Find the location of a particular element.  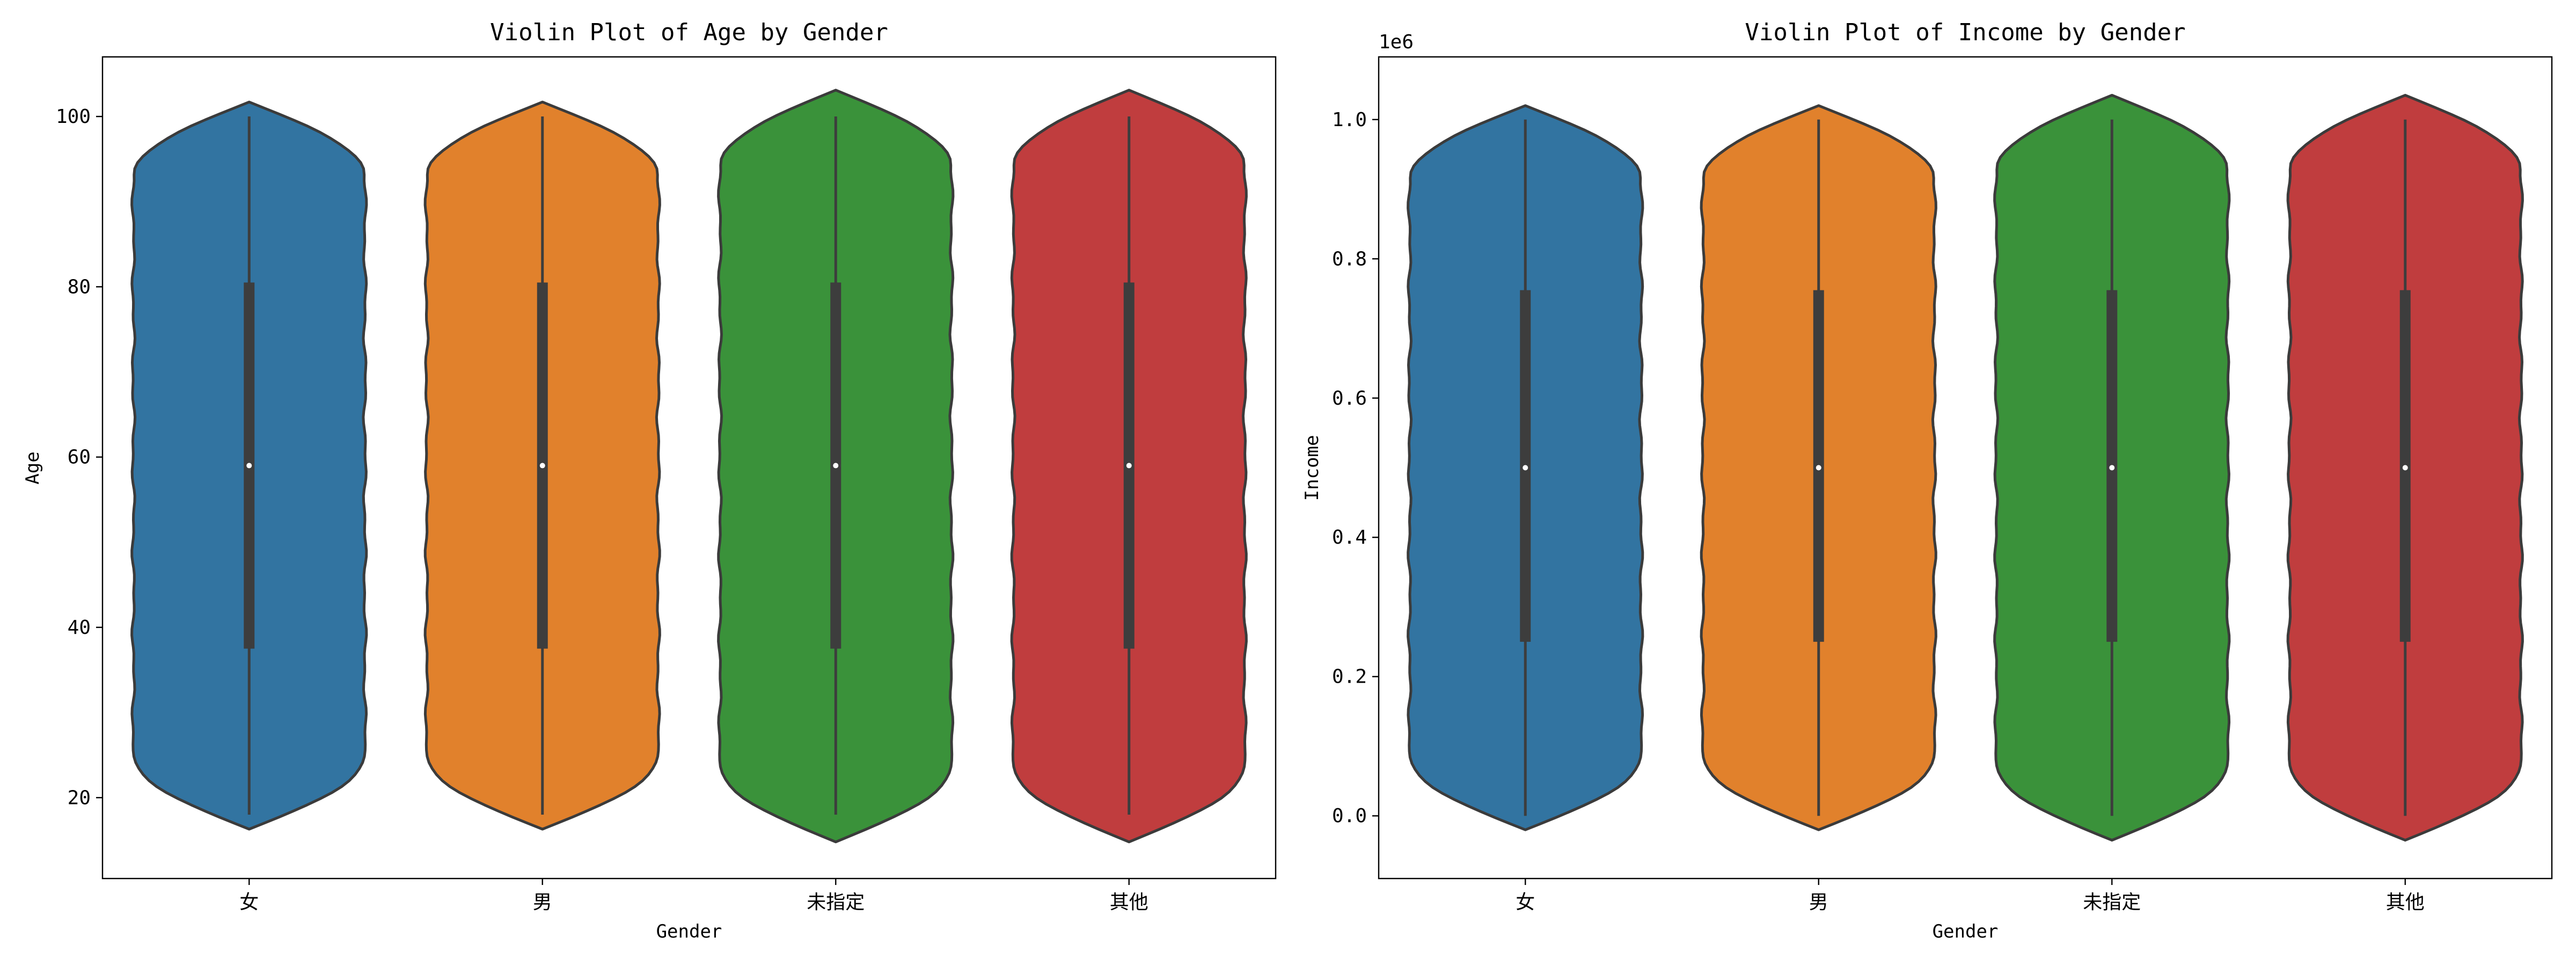

y-tick-label: 40 is located at coordinates (79, 628).